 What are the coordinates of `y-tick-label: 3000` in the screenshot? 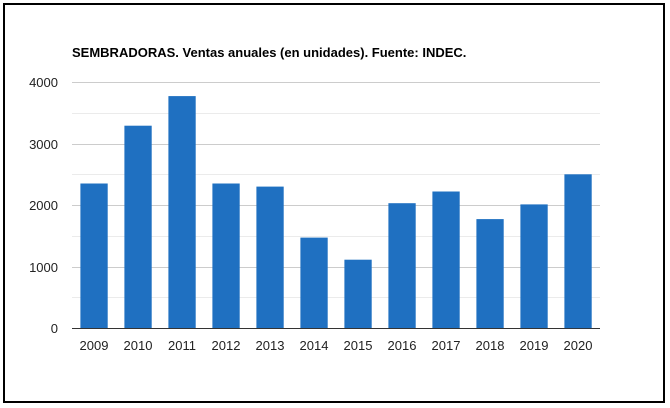 It's located at (43, 144).